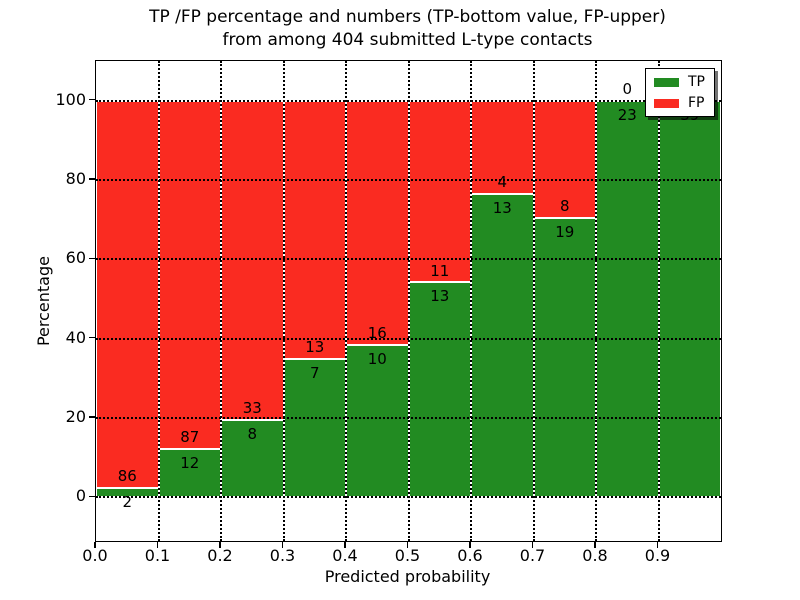 The image size is (800, 600). I want to click on y-tick-label: 0, so click(80, 496).